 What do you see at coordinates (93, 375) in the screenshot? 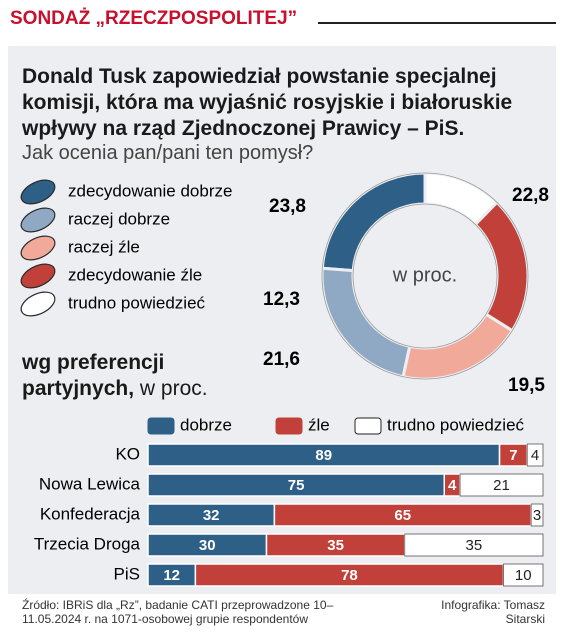
I see `bar-chart-title: wg preferencji partyjnych,` at bounding box center [93, 375].